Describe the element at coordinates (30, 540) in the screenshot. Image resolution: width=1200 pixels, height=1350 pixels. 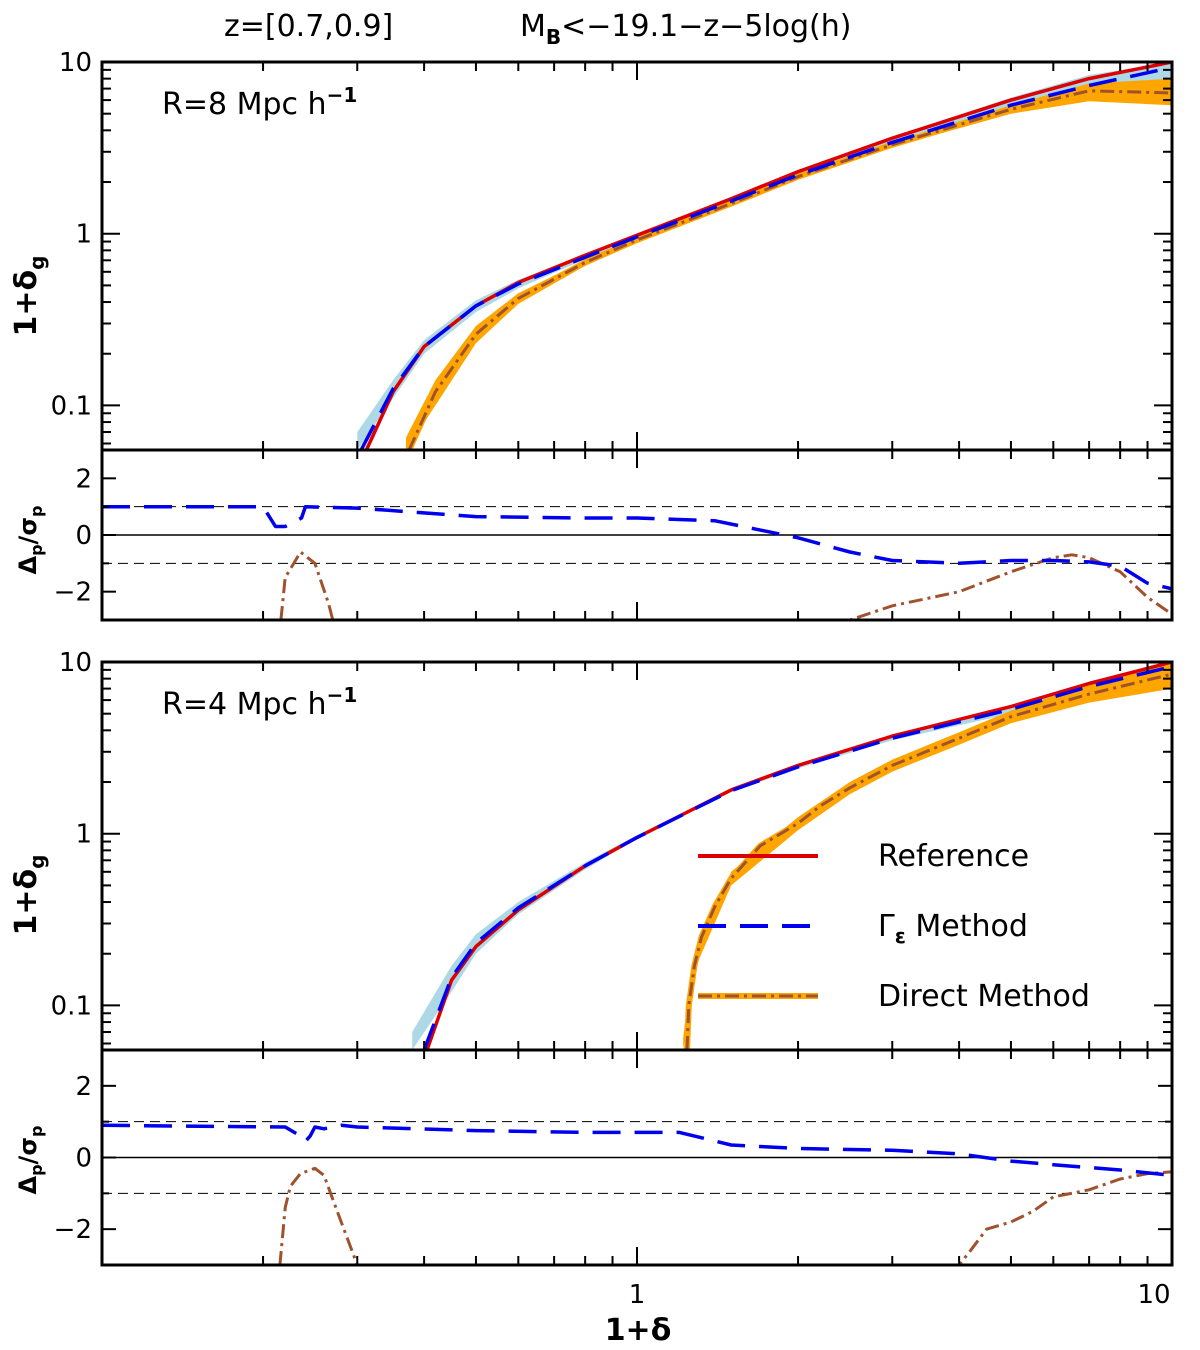
I see `residual-label-top: Δp/σp` at that location.